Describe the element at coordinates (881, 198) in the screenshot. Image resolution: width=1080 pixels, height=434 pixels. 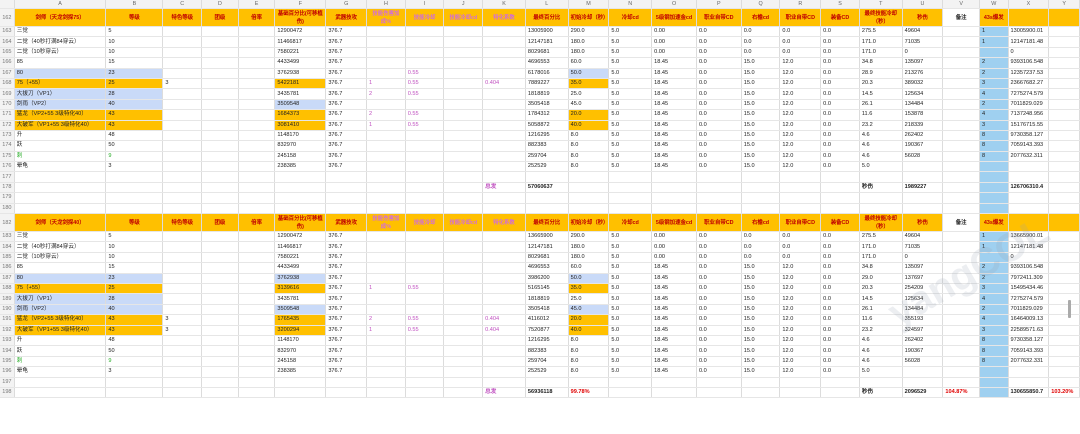
I see `cell-T` at that location.